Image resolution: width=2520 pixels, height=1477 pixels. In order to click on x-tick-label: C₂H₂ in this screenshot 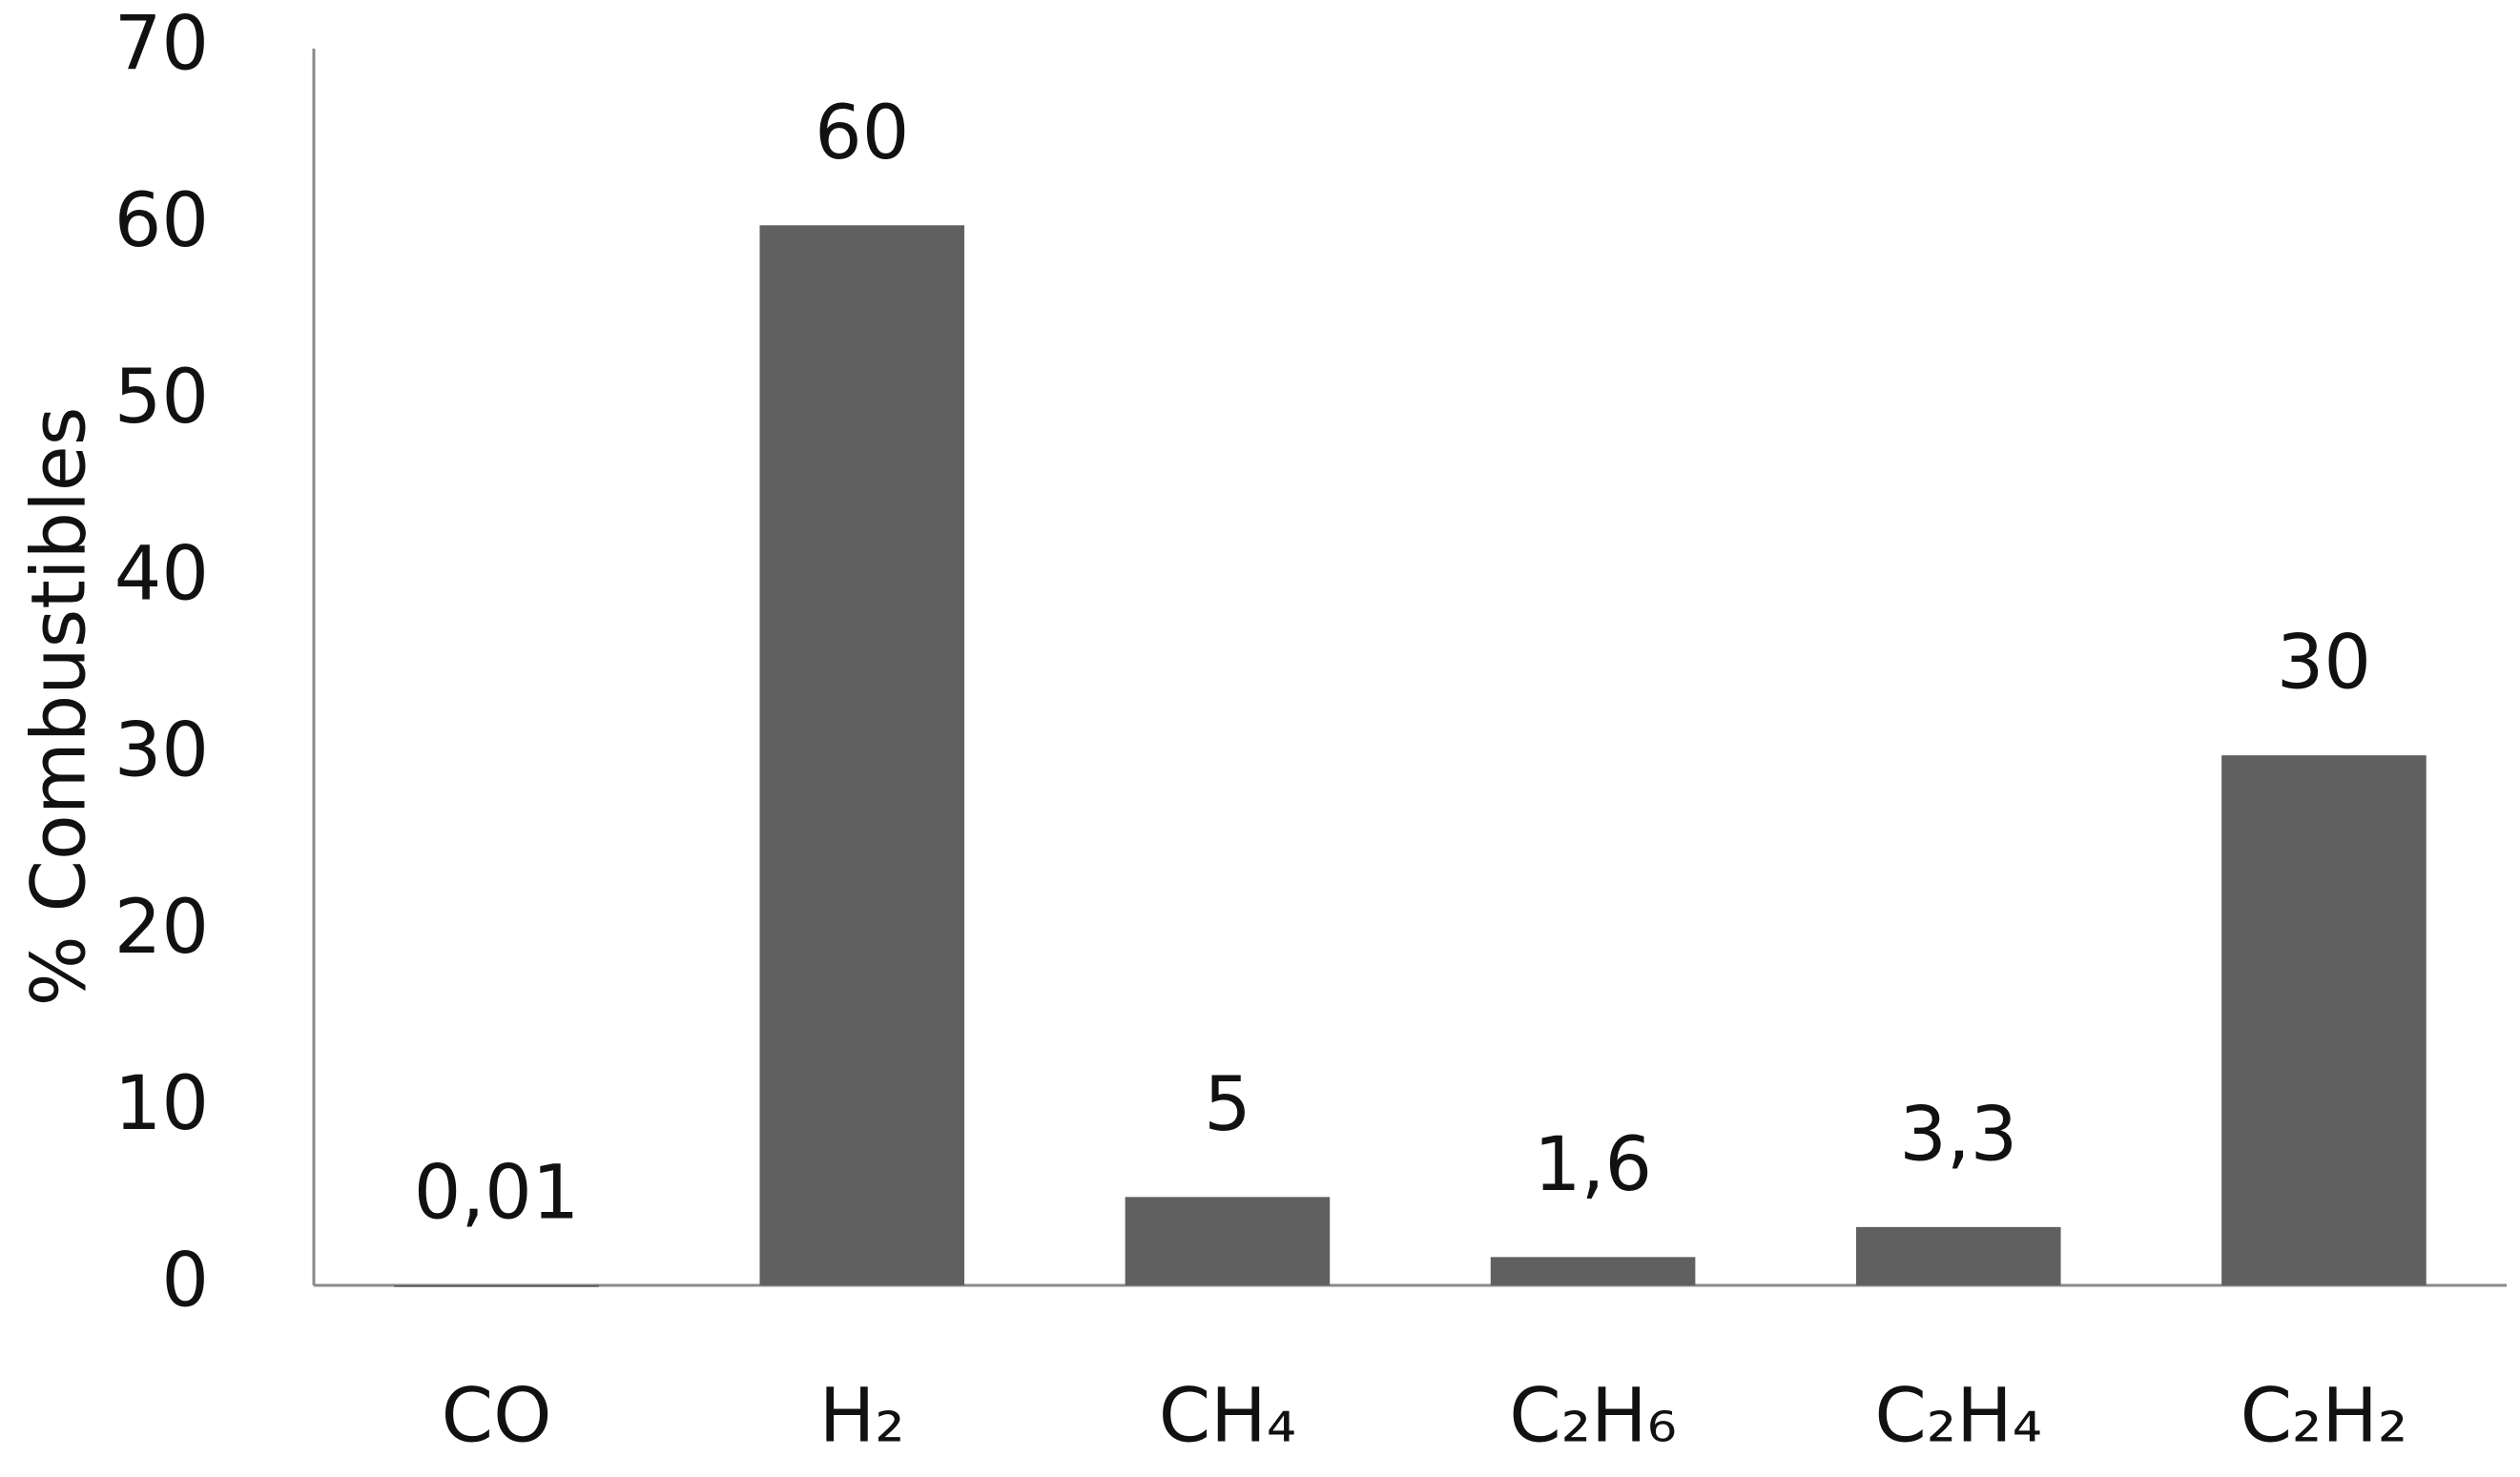, I will do `click(2324, 1416)`.